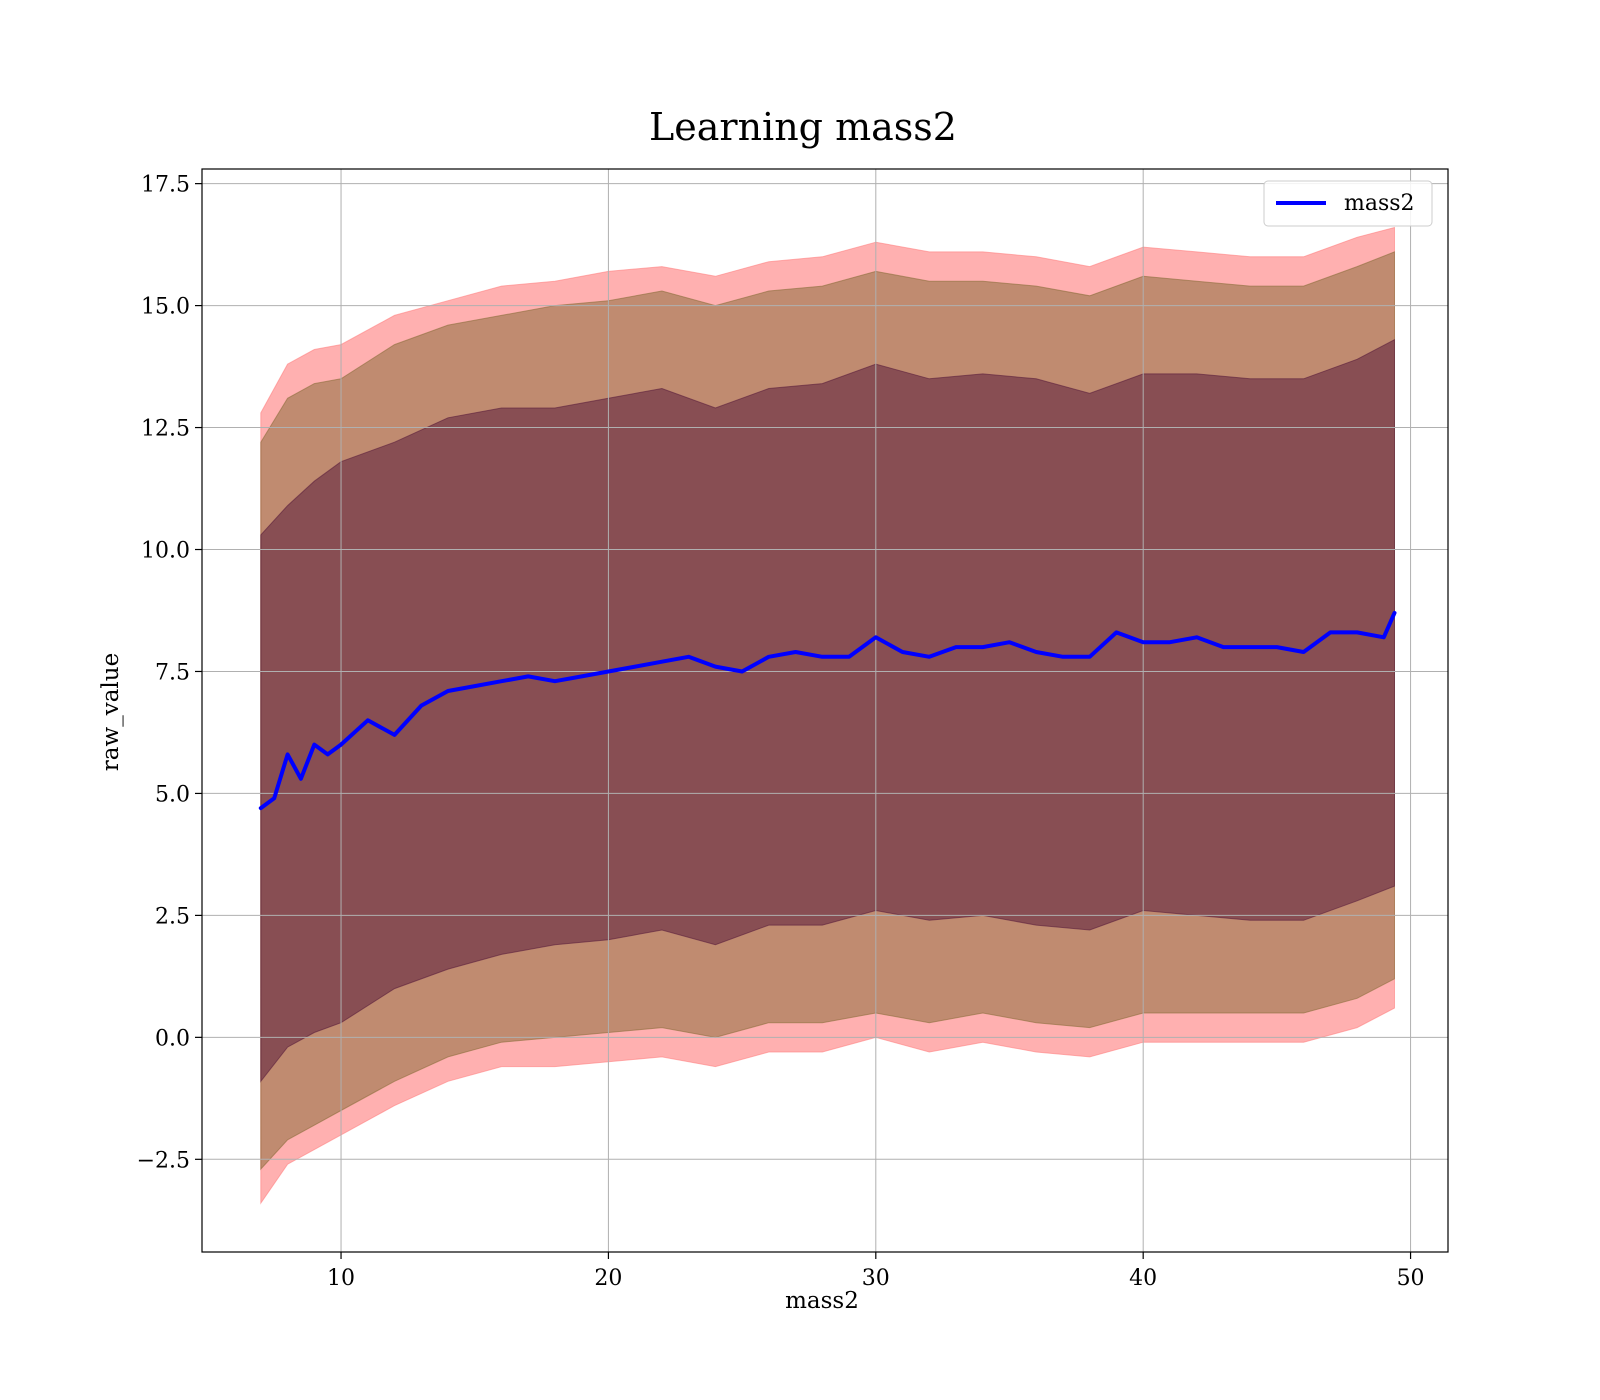 The height and width of the screenshot is (1400, 1600). I want to click on y-axis-label: raw_value, so click(111, 712).